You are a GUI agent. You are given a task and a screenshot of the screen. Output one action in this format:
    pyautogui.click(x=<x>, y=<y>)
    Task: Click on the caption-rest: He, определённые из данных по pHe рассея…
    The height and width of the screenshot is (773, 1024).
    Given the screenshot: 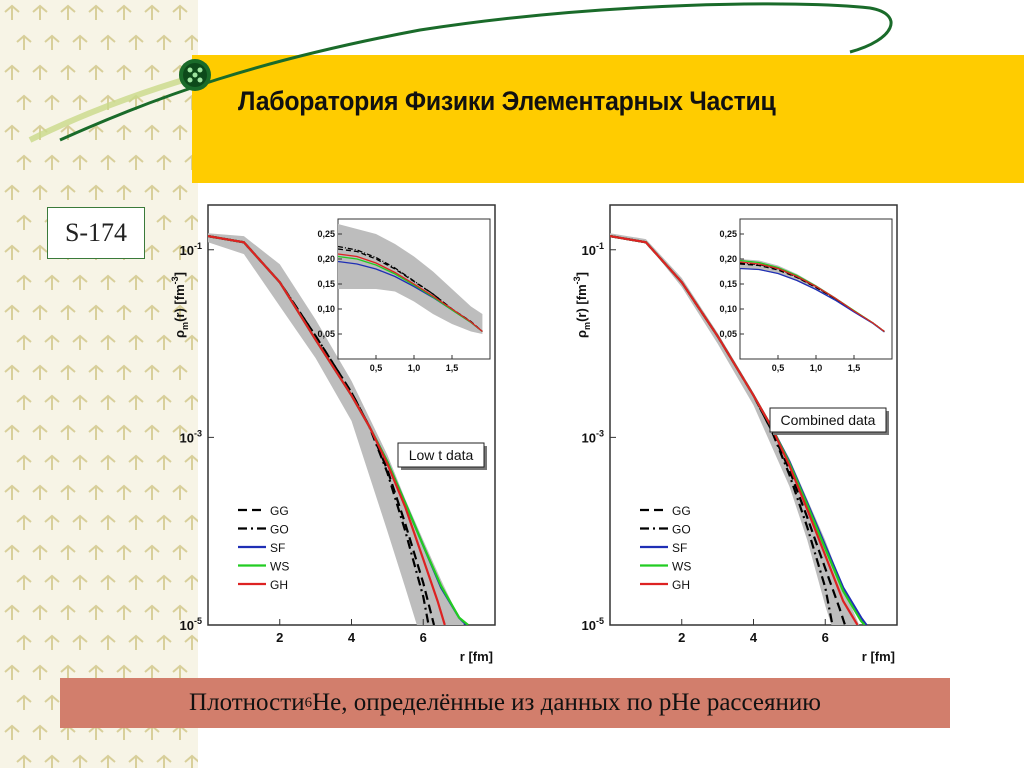 What is the action you would take?
    pyautogui.click(x=566, y=702)
    